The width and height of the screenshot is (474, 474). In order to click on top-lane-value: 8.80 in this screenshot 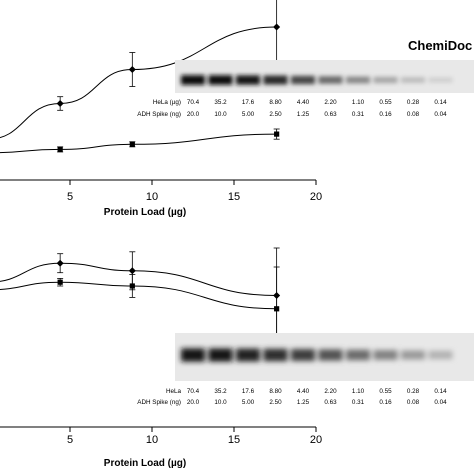, I will do `click(275, 102)`.